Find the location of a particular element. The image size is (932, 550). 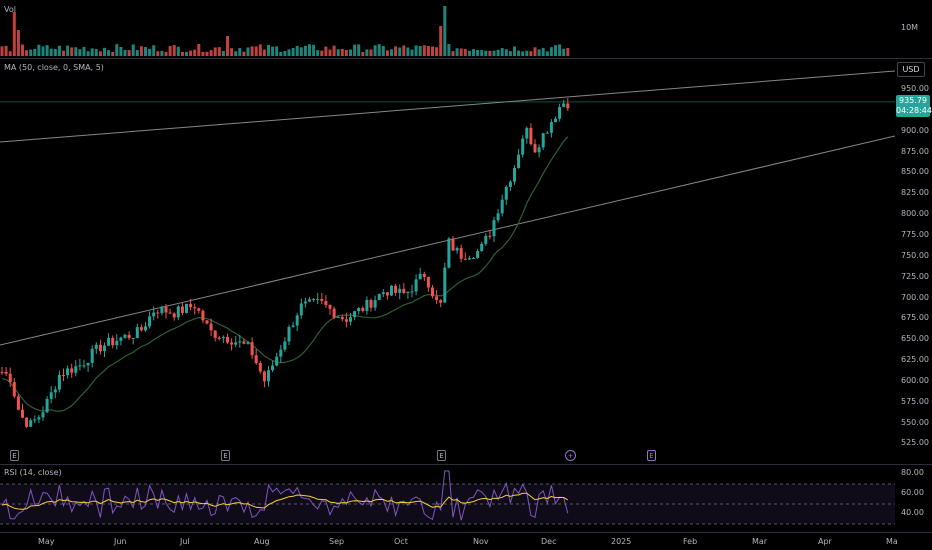

trendline is located at coordinates (447, 106).